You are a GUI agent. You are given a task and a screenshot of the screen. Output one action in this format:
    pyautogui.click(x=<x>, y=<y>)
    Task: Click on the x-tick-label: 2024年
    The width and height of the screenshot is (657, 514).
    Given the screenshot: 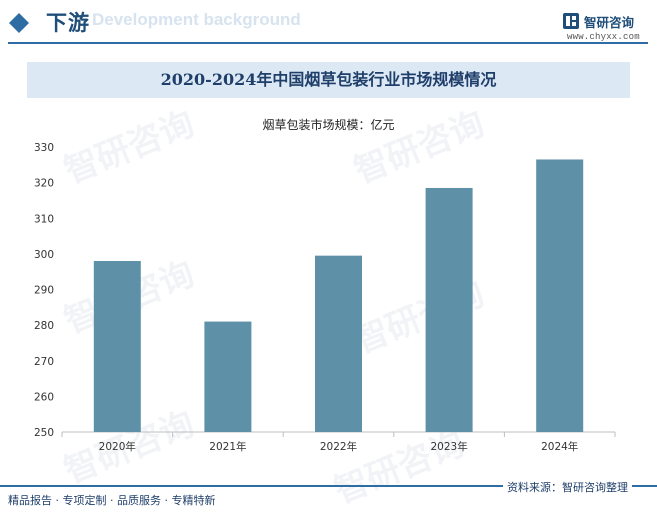 What is the action you would take?
    pyautogui.click(x=559, y=446)
    